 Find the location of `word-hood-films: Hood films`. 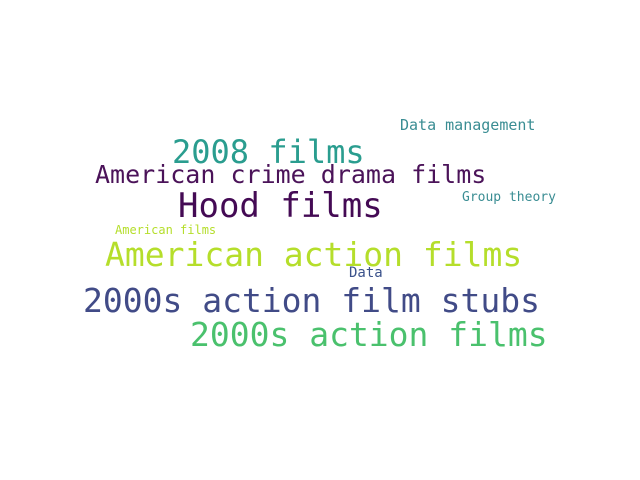

word-hood-films: Hood films is located at coordinates (280, 206).